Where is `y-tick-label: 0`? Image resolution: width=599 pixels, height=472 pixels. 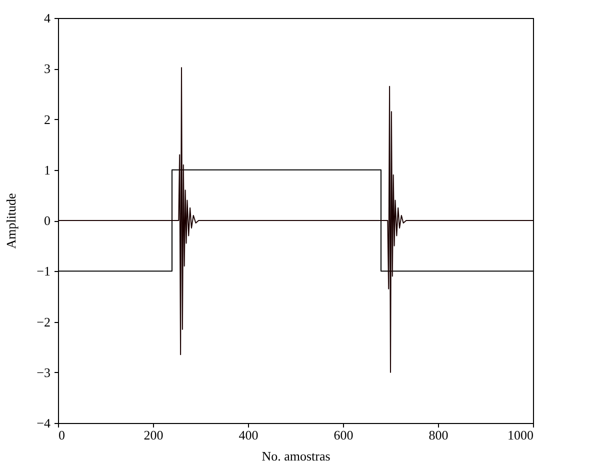 y-tick-label: 0 is located at coordinates (47, 220).